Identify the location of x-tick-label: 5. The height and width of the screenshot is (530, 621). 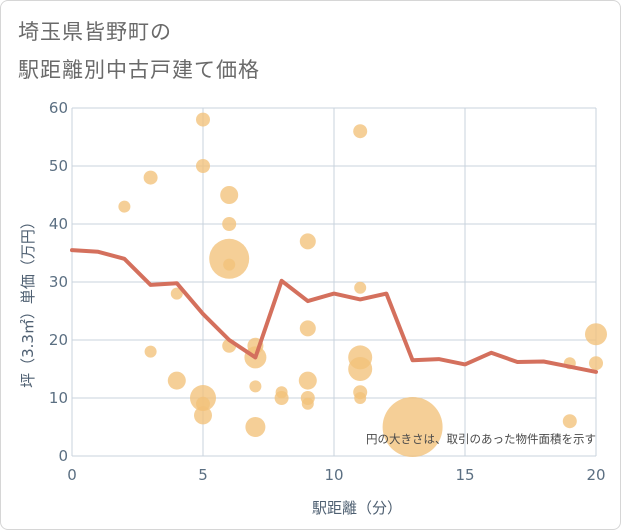
(203, 475).